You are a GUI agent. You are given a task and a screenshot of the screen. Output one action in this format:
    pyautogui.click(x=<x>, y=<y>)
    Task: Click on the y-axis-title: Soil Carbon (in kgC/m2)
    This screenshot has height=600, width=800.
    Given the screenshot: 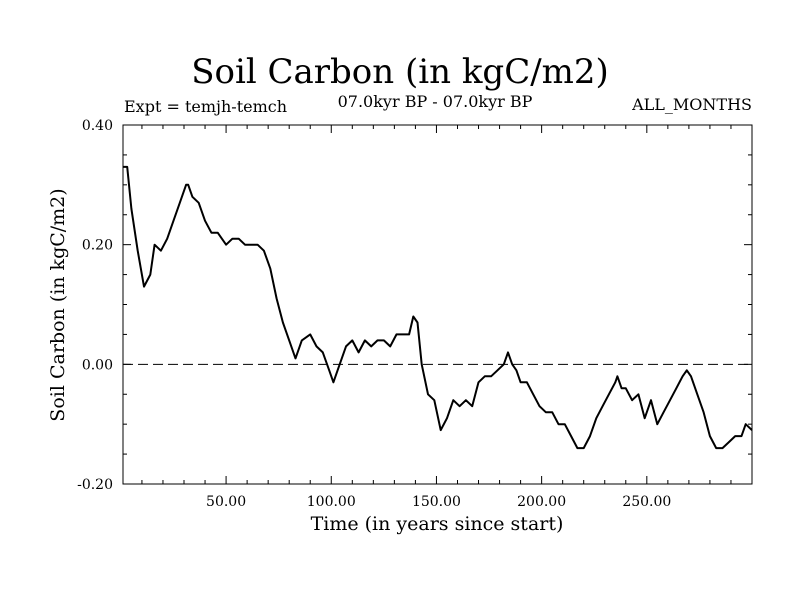 What is the action you would take?
    pyautogui.click(x=58, y=304)
    